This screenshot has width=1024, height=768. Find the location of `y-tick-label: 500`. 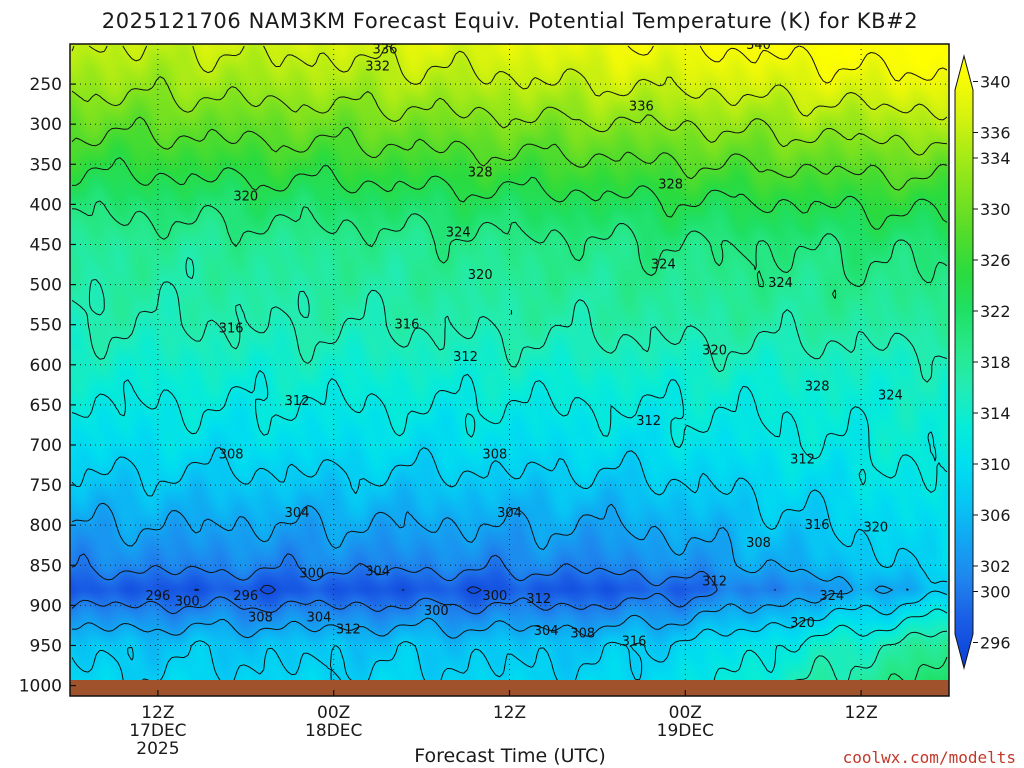

y-tick-label: 500 is located at coordinates (46, 286).